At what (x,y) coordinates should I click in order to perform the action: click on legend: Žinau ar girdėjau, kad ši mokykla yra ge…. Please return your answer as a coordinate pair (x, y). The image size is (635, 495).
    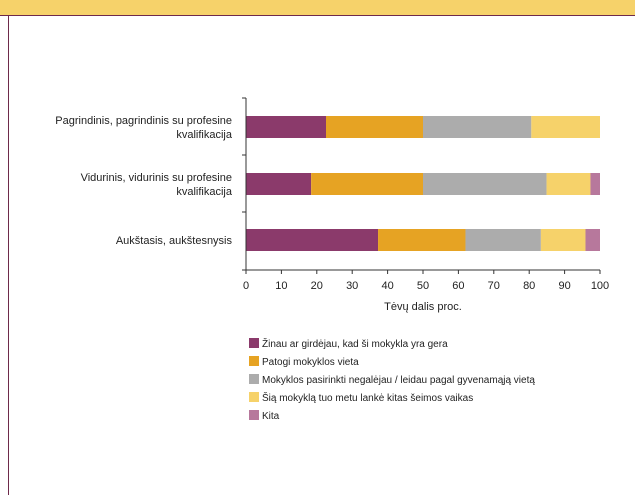
    Looking at the image, I should click on (392, 379).